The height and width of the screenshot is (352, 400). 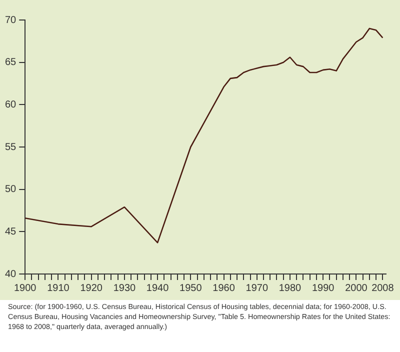 I want to click on y-tick-label: 45, so click(x=11, y=232).